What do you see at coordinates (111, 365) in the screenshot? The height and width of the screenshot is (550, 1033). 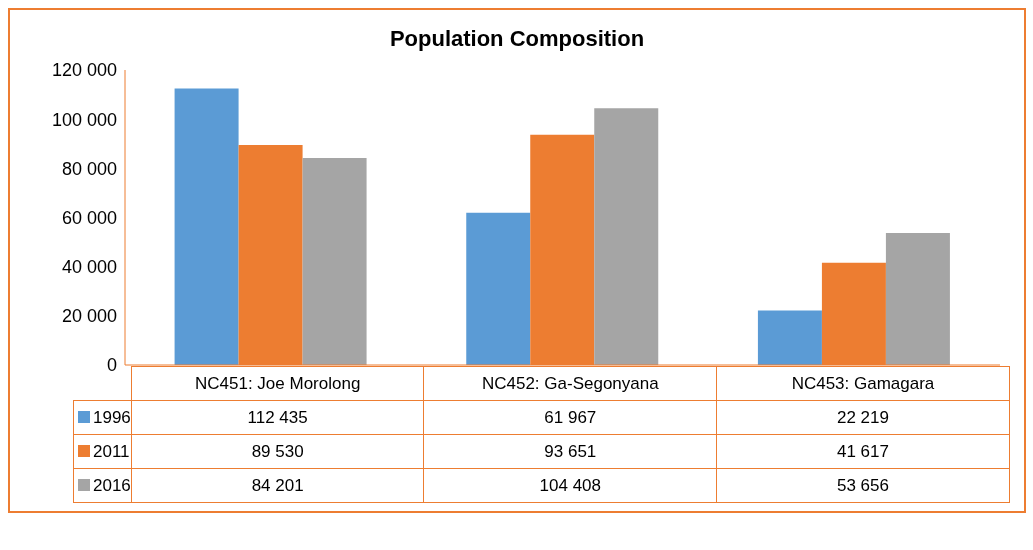 I see `y-tick-label: 0` at bounding box center [111, 365].